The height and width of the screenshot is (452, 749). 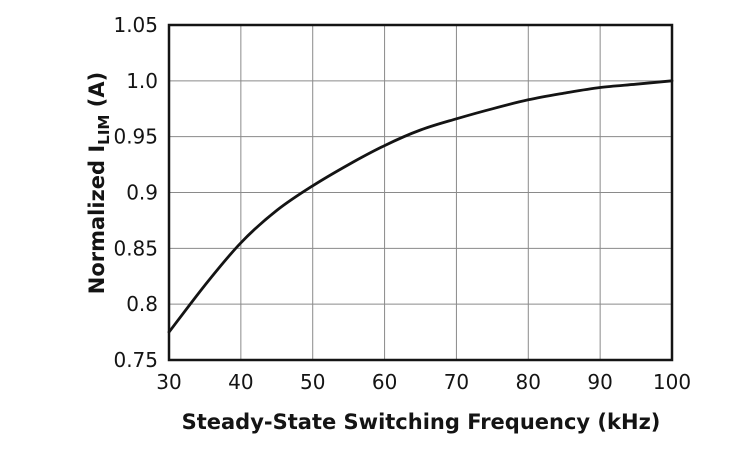 I want to click on y-tick-label: 1.05, so click(x=135, y=25).